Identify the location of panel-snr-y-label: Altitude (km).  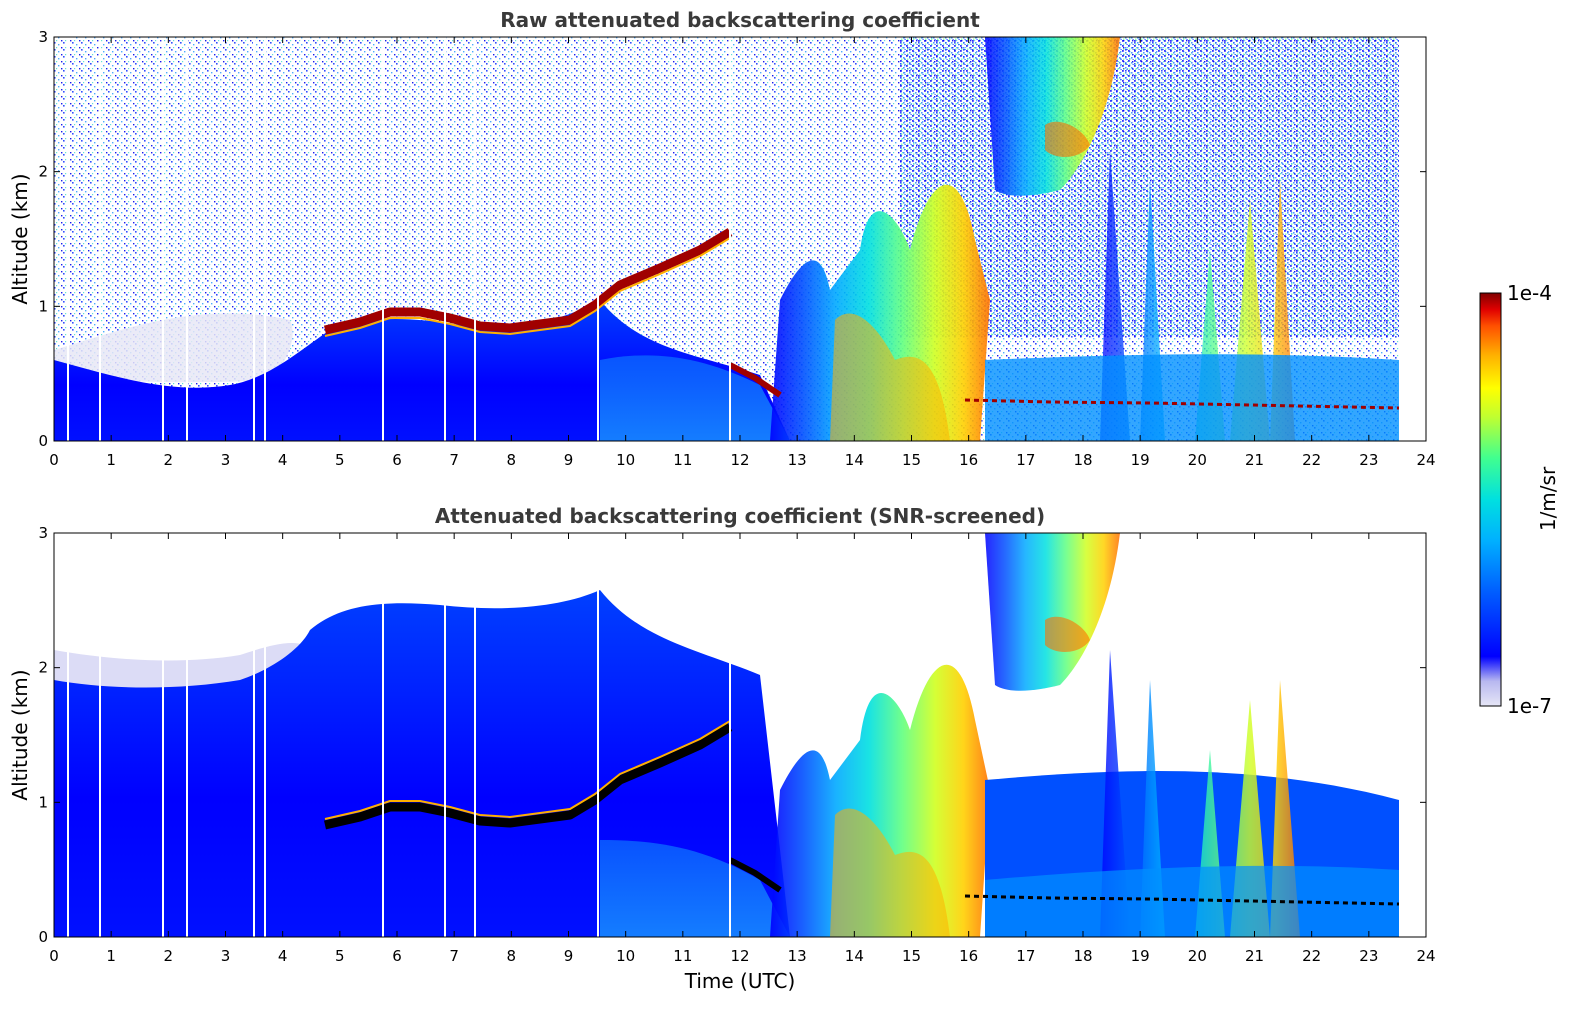
(20, 734).